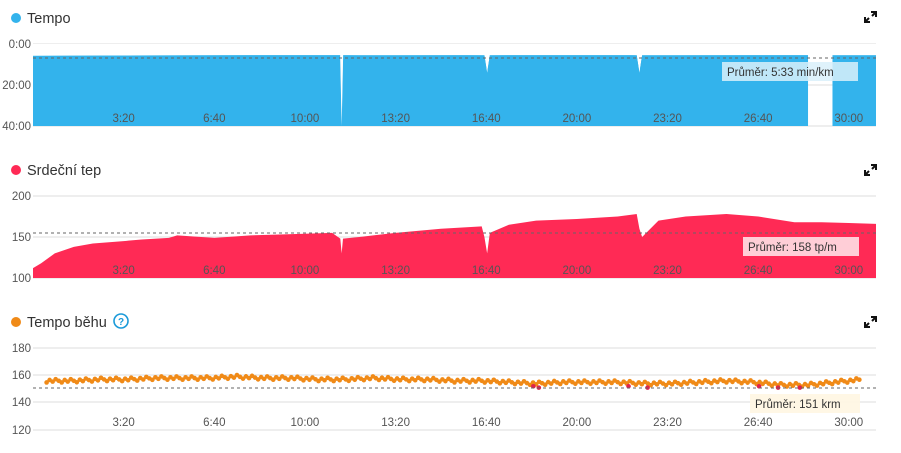 The image size is (901, 453). Describe the element at coordinates (576, 271) in the screenshot. I see `heart-x-tick-label: 20:00` at that location.